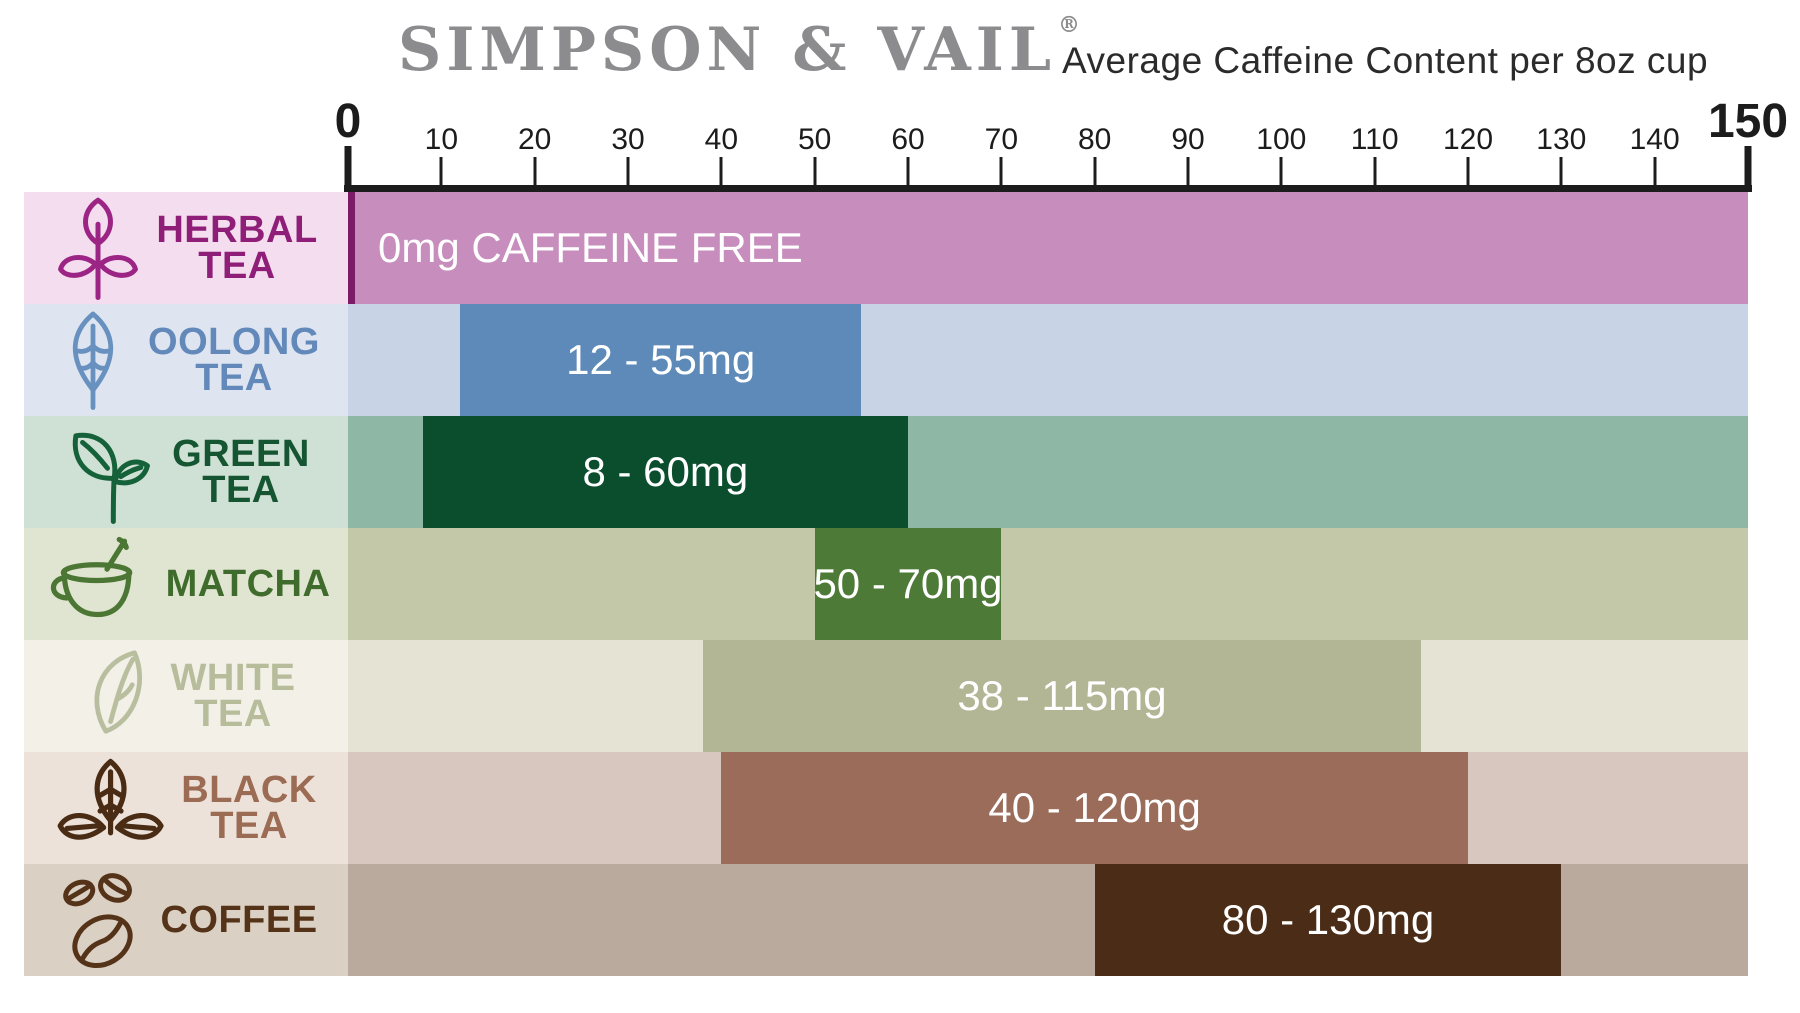 The width and height of the screenshot is (1800, 1013). Describe the element at coordinates (727, 50) in the screenshot. I see `brand-text: SIMPSON & VAIL` at that location.